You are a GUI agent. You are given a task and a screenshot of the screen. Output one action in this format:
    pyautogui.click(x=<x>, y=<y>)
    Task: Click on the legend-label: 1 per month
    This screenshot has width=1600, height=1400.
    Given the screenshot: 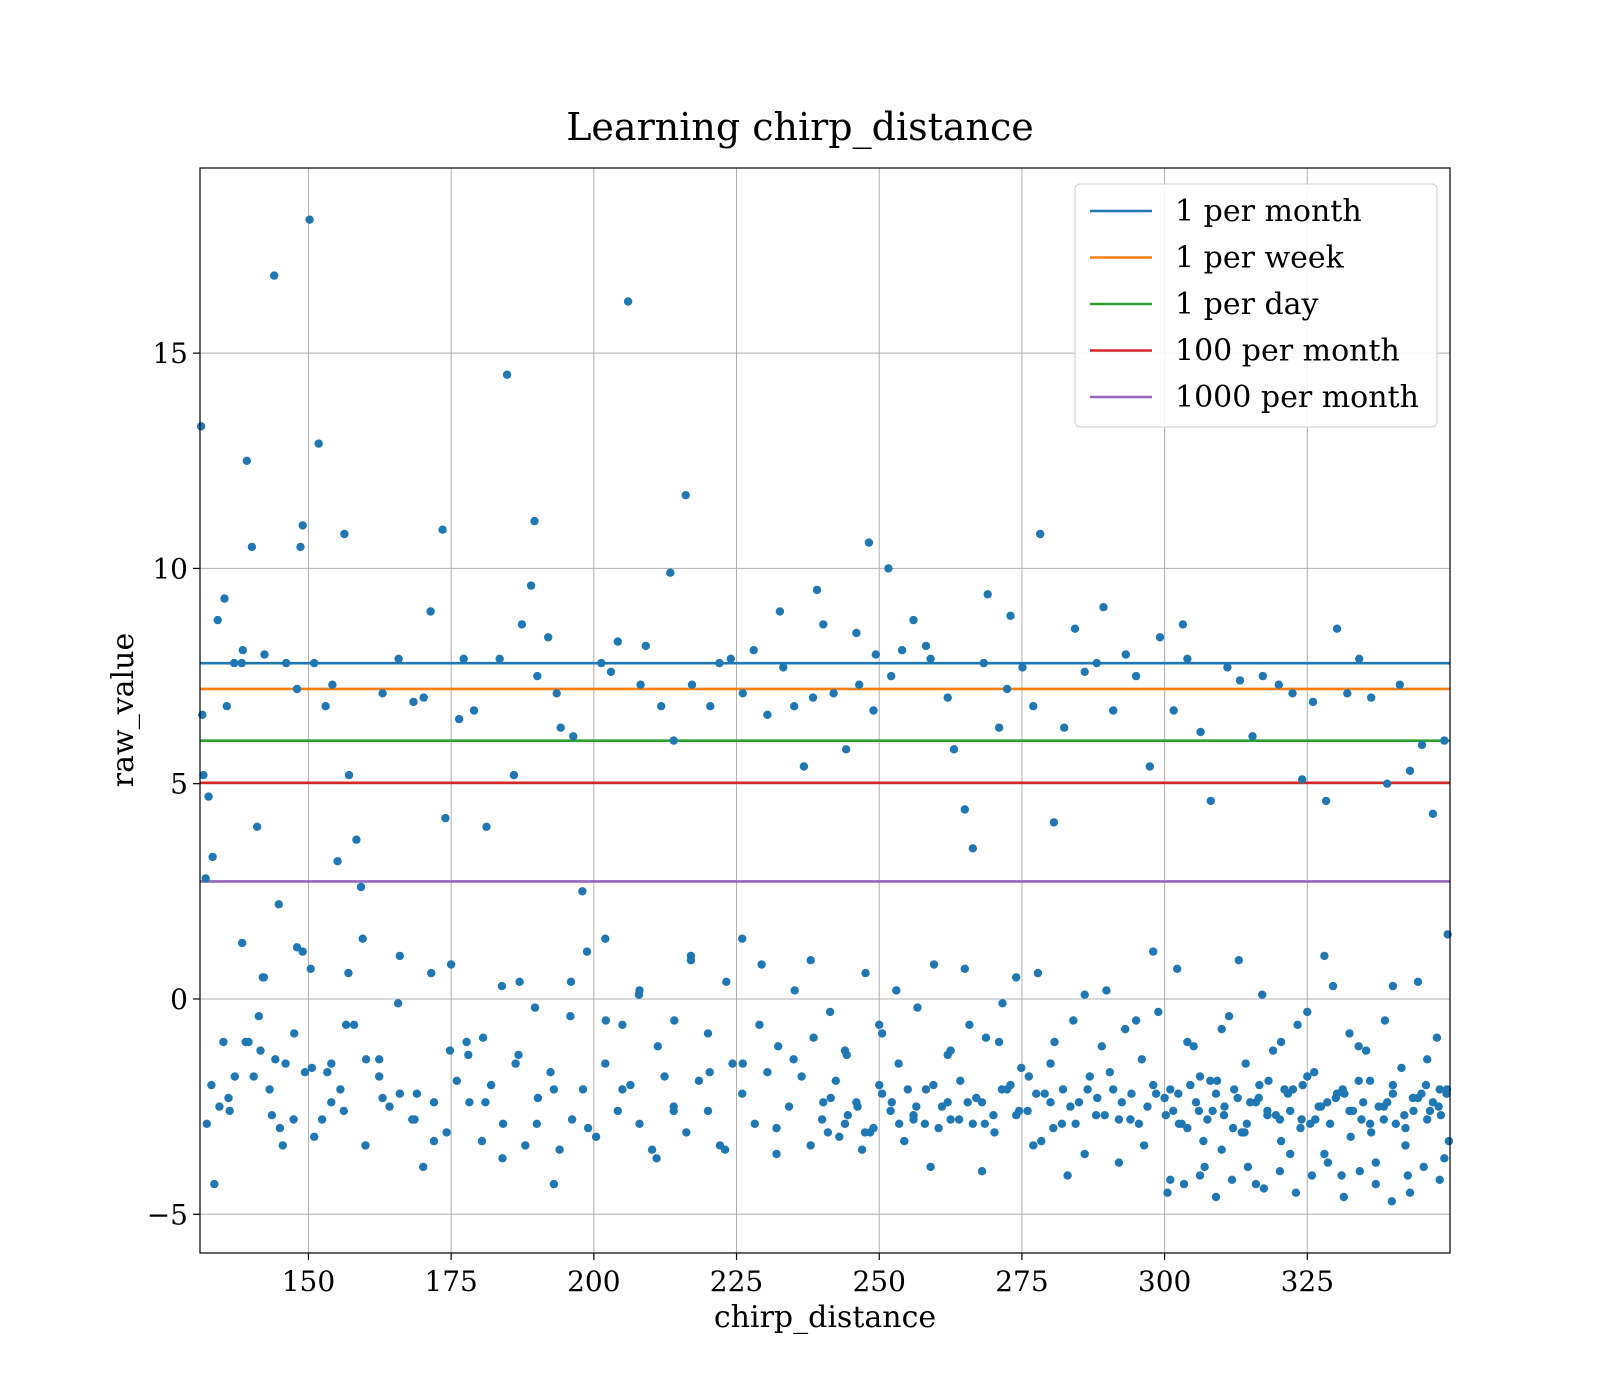 What is the action you would take?
    pyautogui.click(x=1268, y=211)
    